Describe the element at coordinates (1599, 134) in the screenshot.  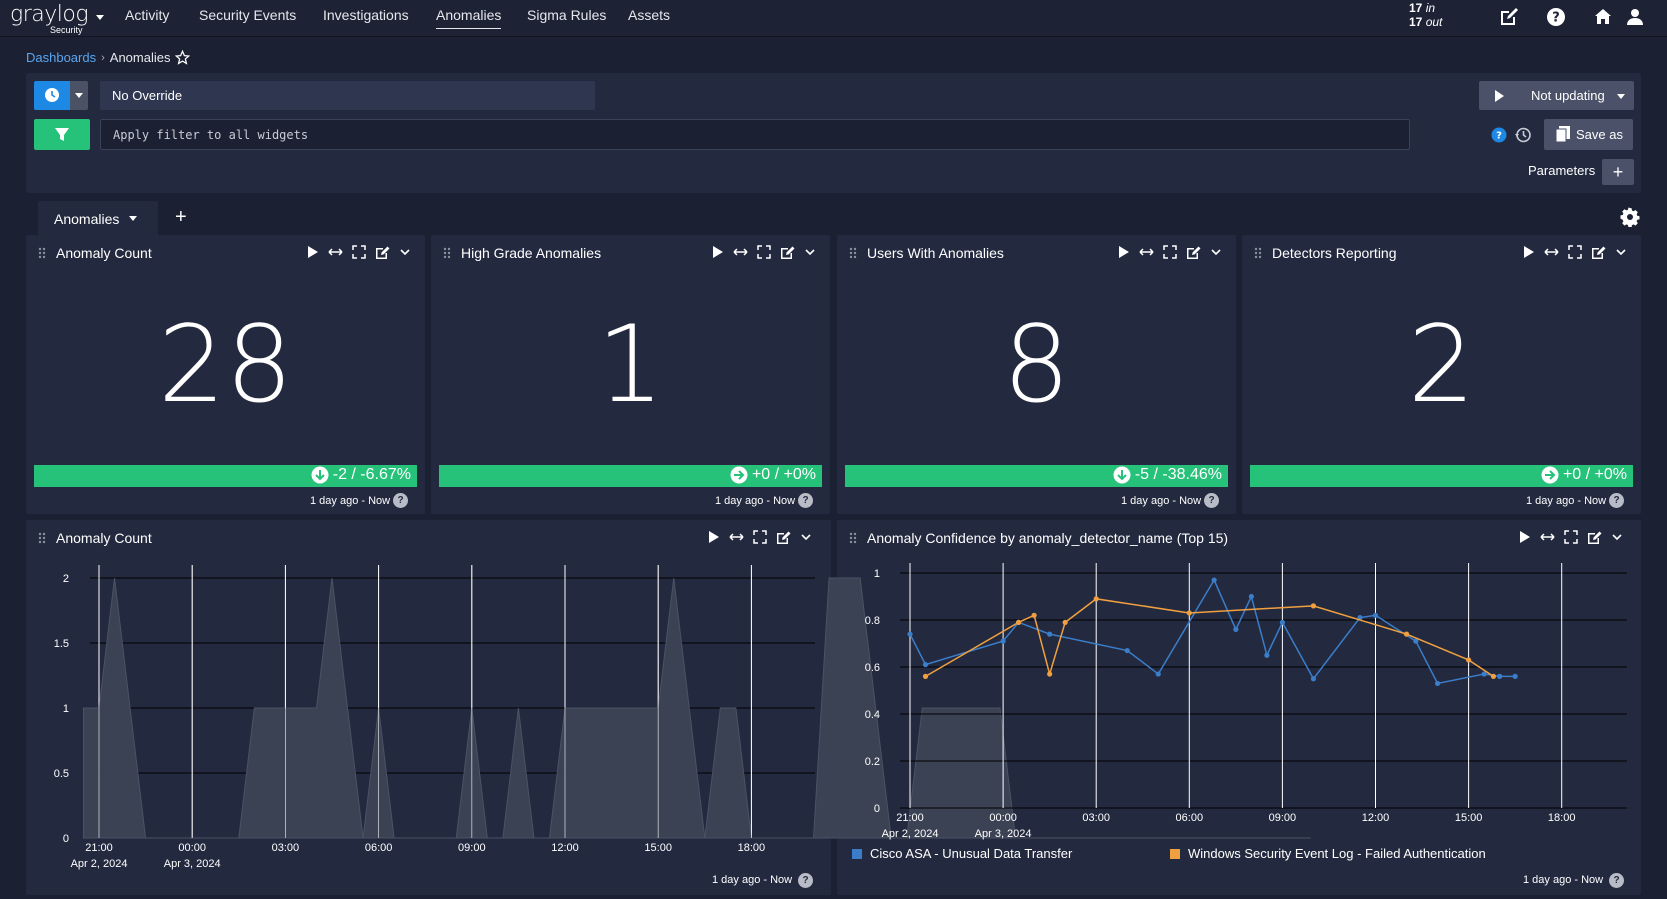
I see `save-as-label: Save as` at that location.